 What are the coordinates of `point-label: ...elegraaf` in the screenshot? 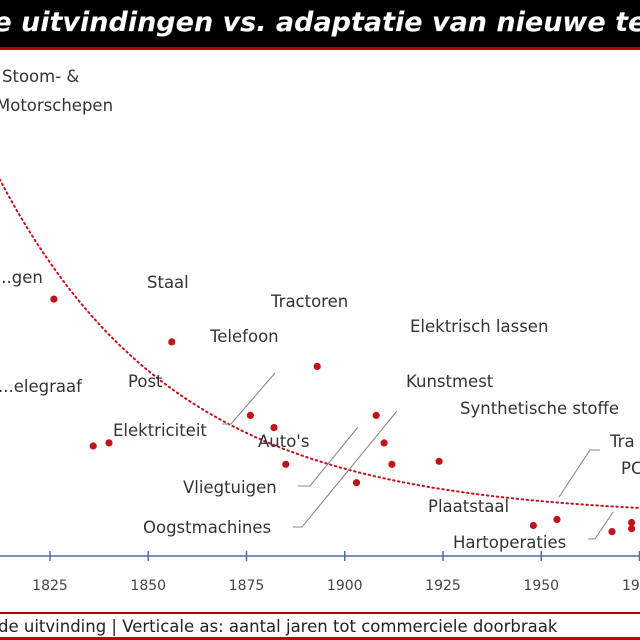 It's located at (41, 386).